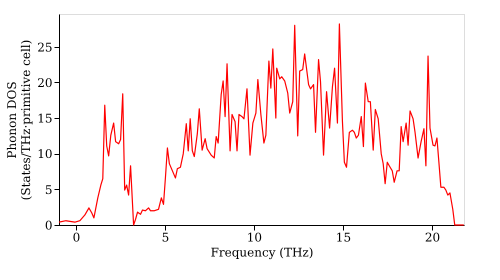  Describe the element at coordinates (254, 237) in the screenshot. I see `x-tick-label: 10` at that location.